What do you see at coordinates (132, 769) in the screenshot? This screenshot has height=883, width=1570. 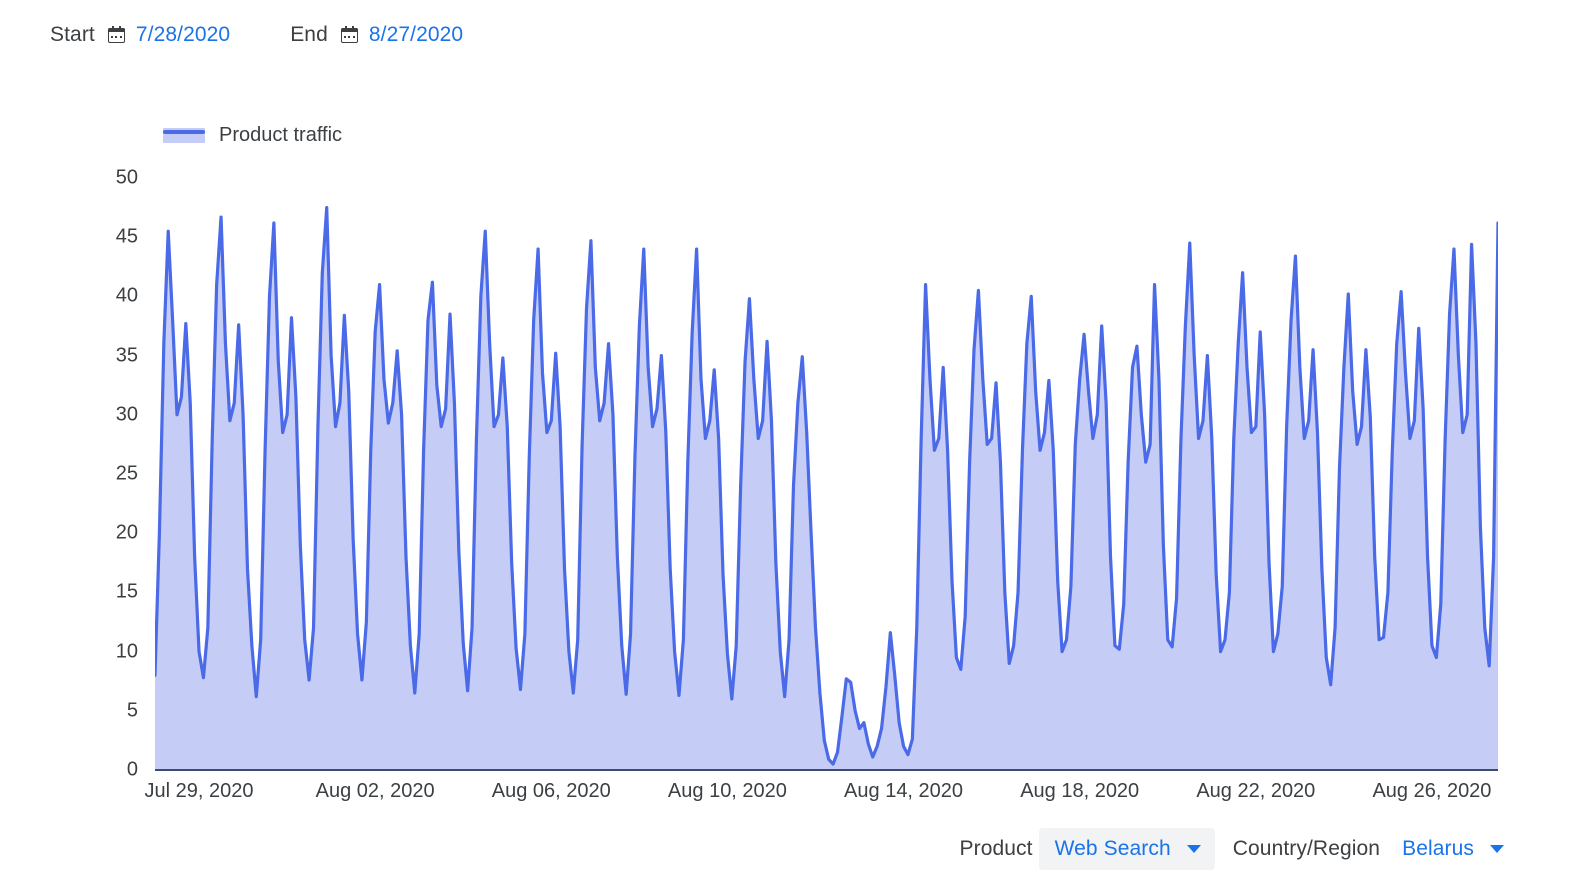 I see `y-axis-tick: 0` at bounding box center [132, 769].